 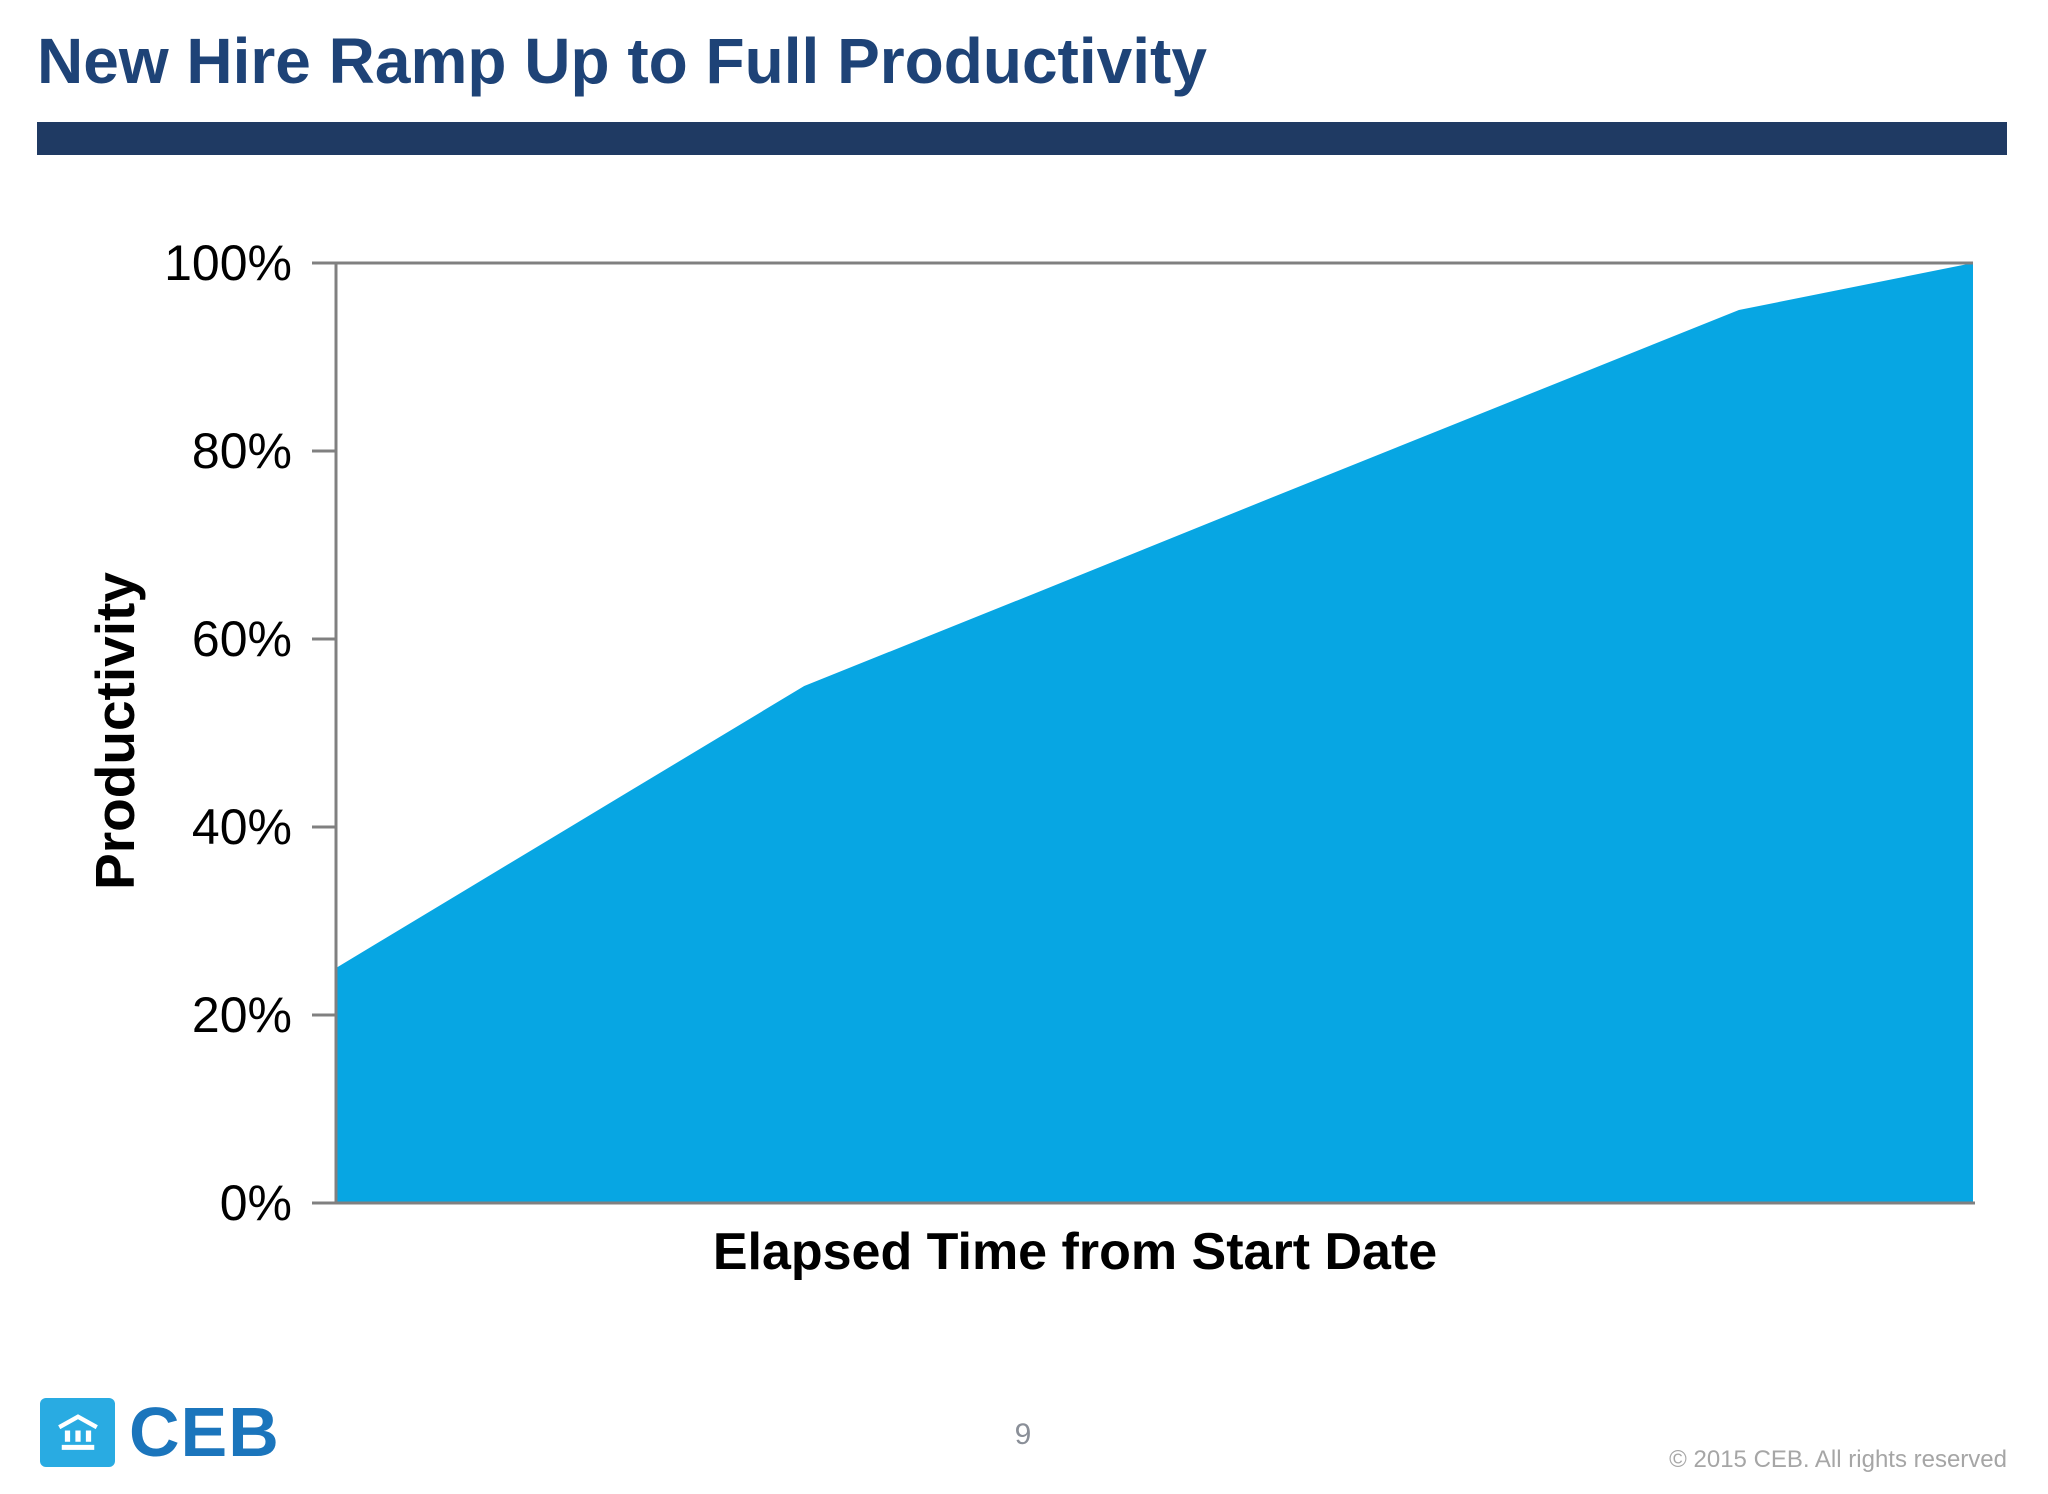 What do you see at coordinates (1838, 1459) in the screenshot?
I see `copyright-text: © 2015 CEB. All rights reserved` at bounding box center [1838, 1459].